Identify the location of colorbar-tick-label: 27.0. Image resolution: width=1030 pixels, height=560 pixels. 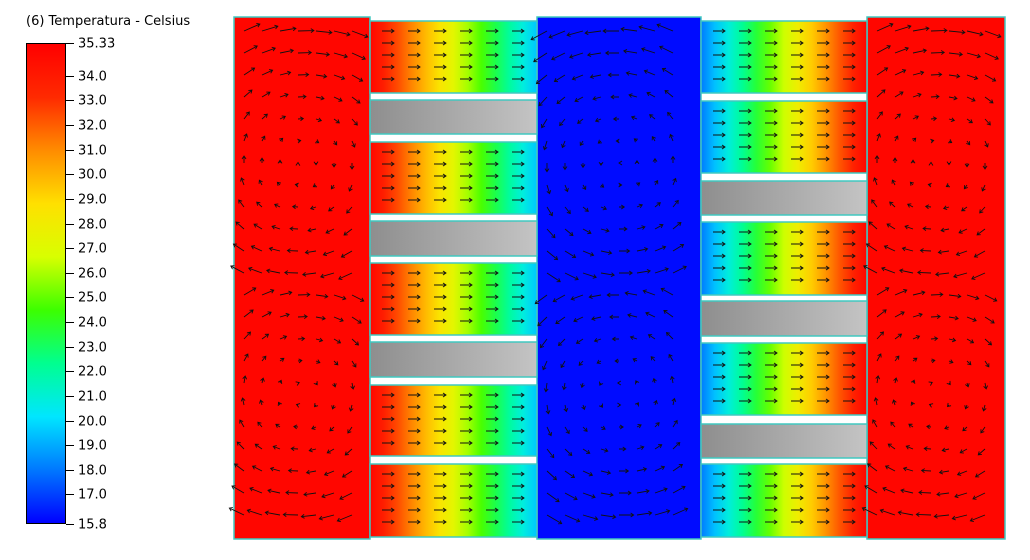
(92, 249).